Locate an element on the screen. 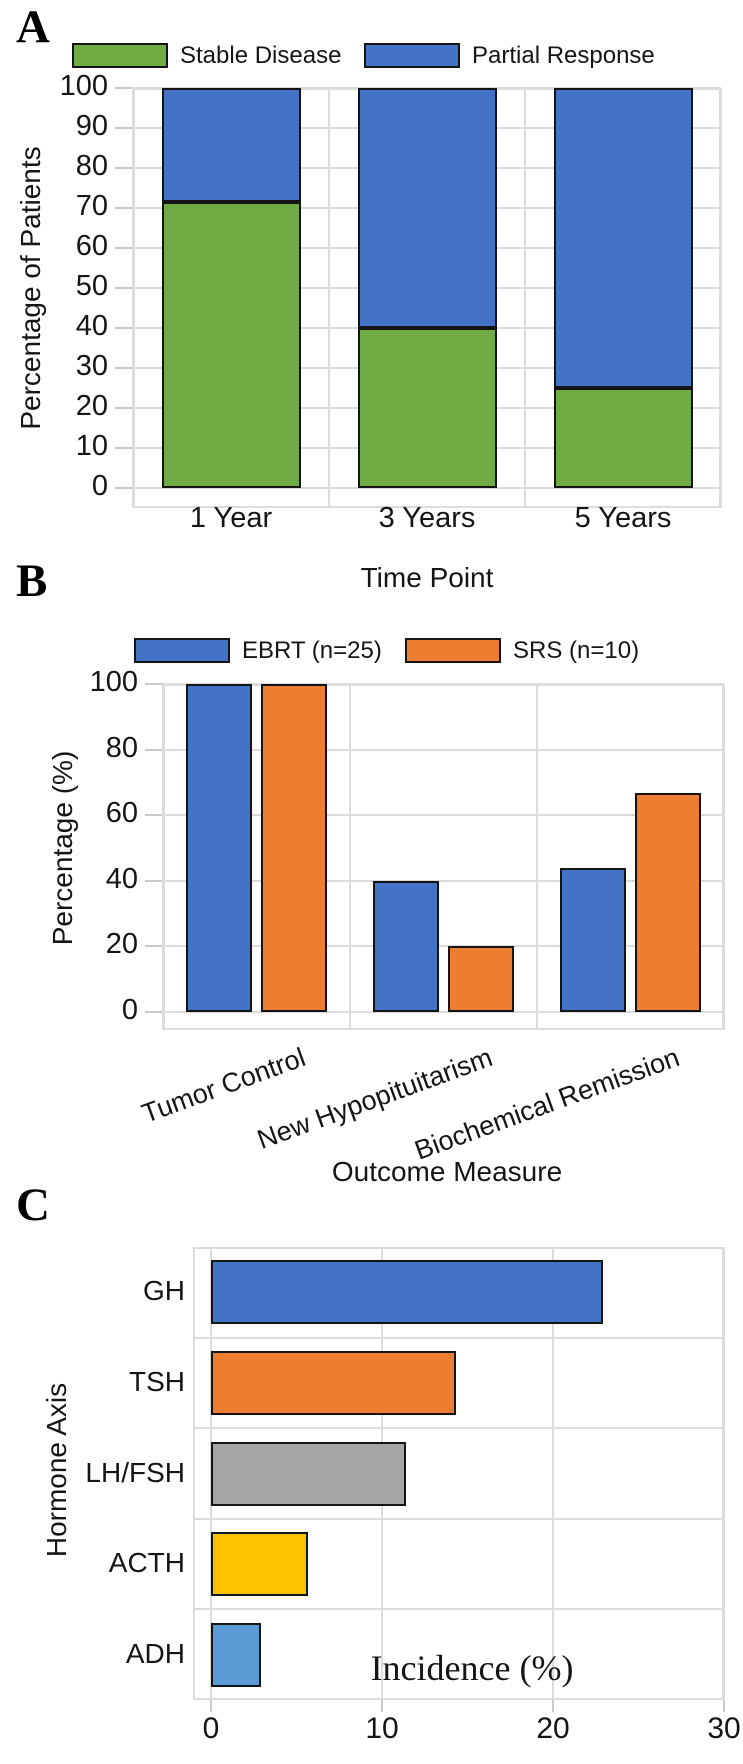  bar-acth is located at coordinates (259, 1564).